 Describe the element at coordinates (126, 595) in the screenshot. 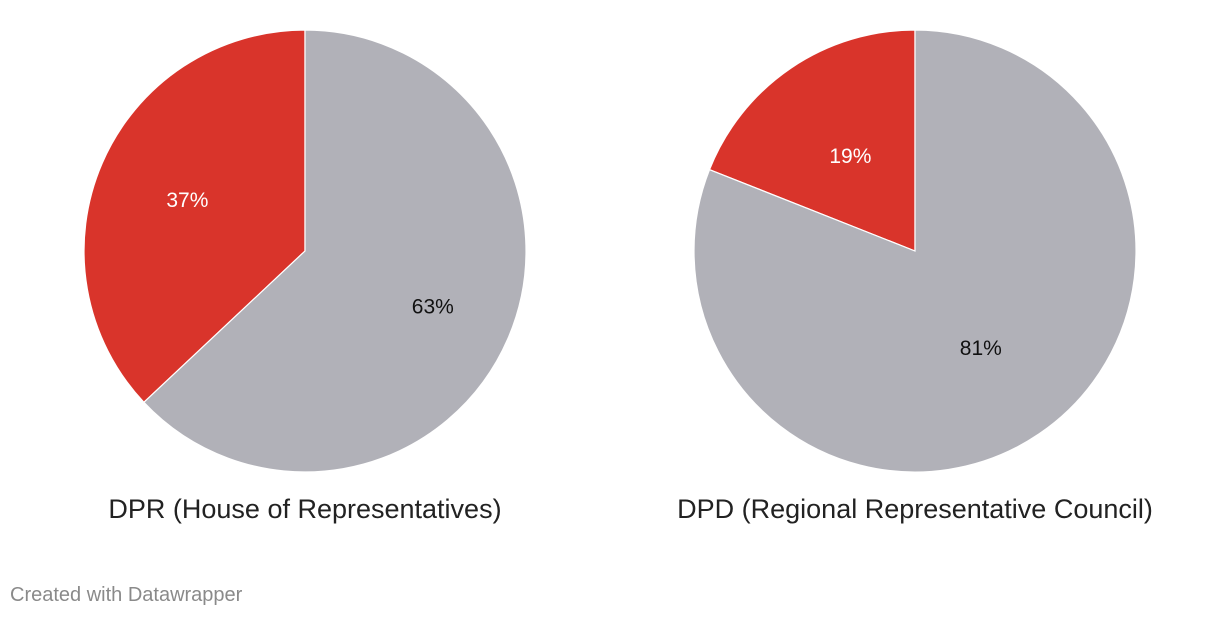

I see `datawrapper-credit: Created with Datawrapper` at that location.